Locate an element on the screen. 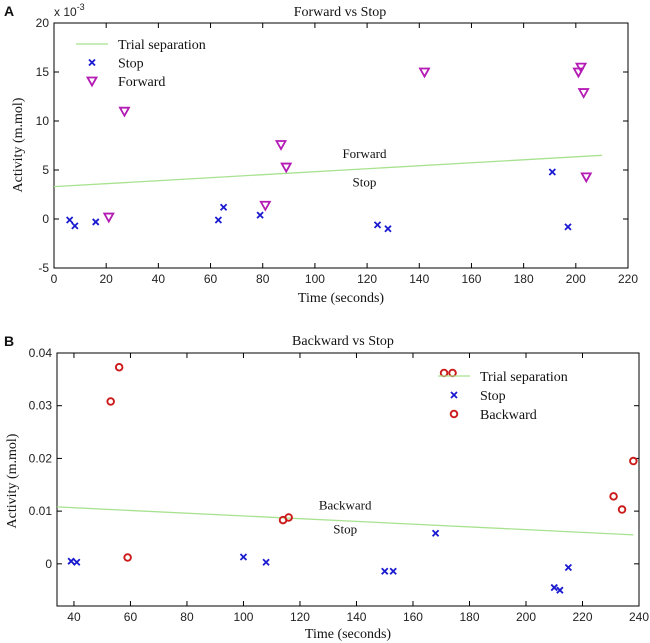 The height and width of the screenshot is (643, 650). legend-swatch-b-backward is located at coordinates (454, 414).